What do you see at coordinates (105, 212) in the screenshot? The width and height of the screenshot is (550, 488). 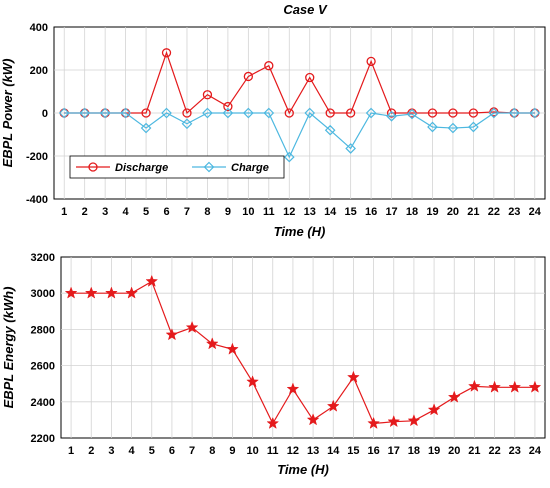 I see `x-tick-label: 3` at bounding box center [105, 212].